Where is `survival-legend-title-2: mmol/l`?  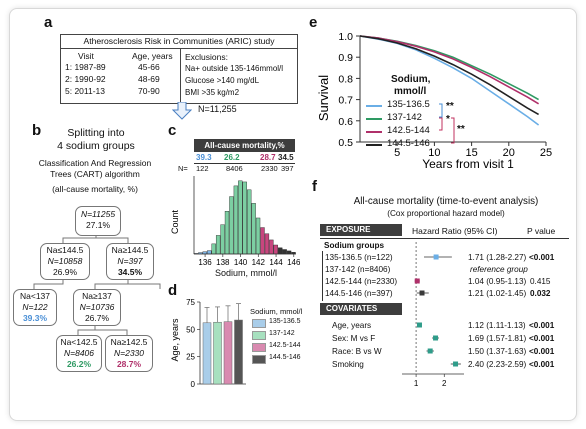
survival-legend-title-2: mmol/l is located at coordinates (410, 91).